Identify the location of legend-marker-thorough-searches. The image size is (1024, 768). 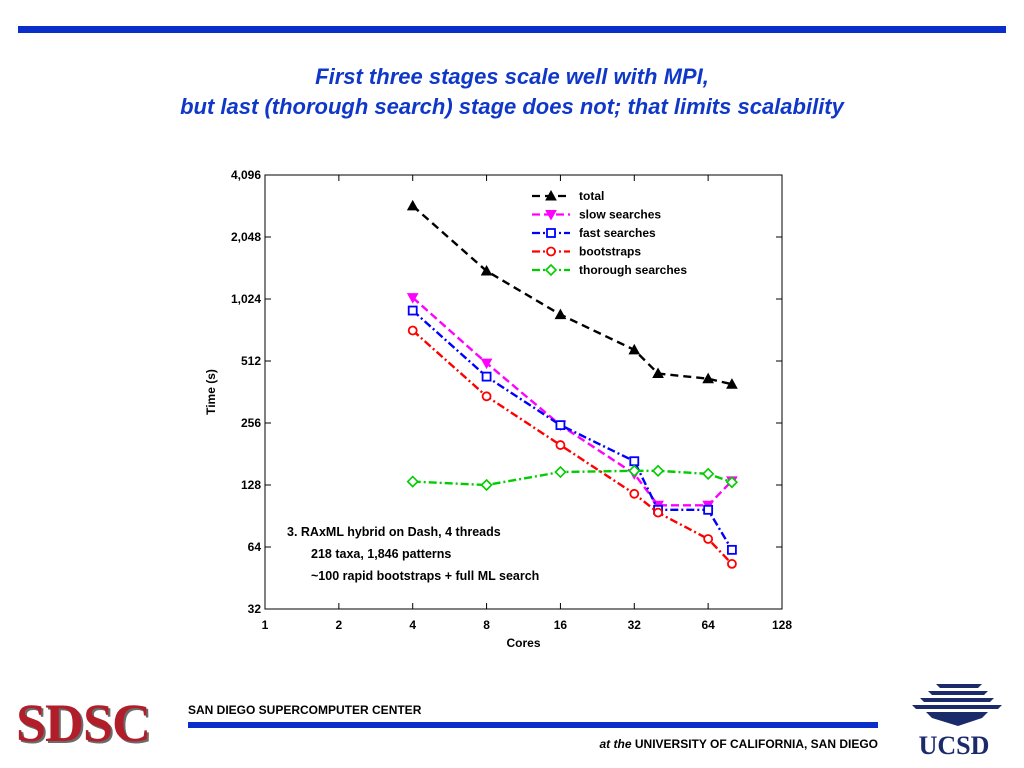
(551, 270).